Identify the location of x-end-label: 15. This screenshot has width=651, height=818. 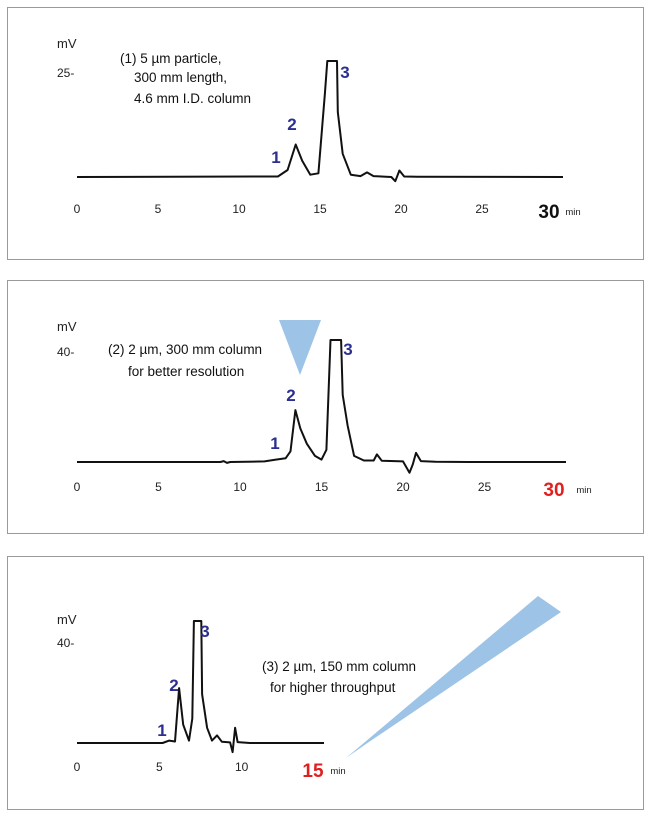
(313, 771).